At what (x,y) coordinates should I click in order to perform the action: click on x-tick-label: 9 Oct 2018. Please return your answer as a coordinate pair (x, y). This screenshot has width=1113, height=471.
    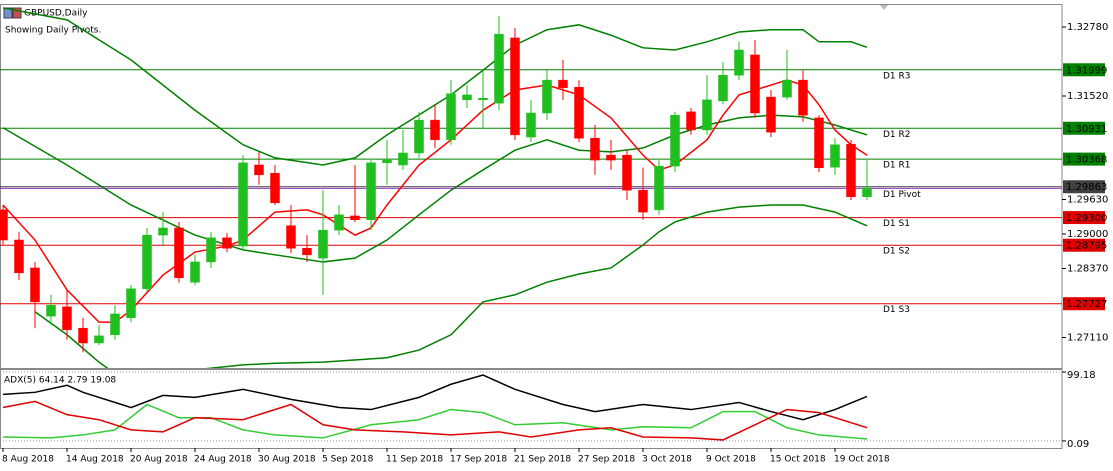
    Looking at the image, I should click on (731, 460).